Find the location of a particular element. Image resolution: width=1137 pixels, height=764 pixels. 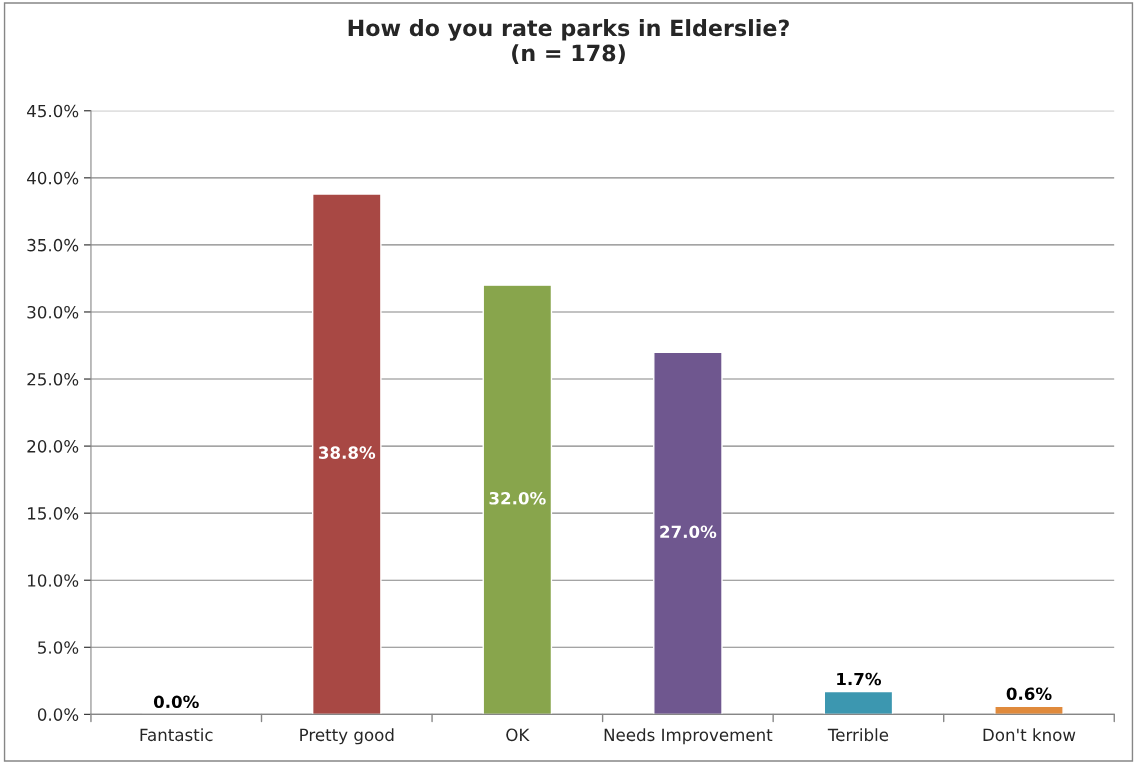

x-tick-label: Pretty good is located at coordinates (347, 736).